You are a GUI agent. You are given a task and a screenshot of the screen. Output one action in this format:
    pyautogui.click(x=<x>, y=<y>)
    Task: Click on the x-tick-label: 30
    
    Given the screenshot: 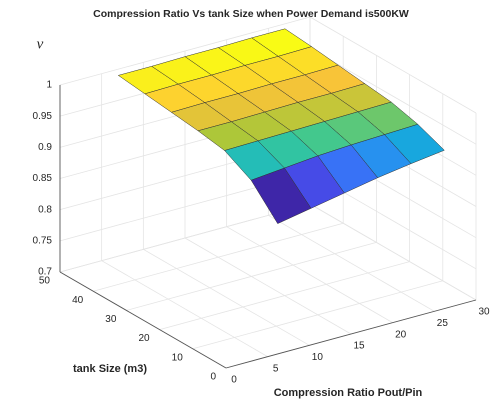 What is the action you would take?
    pyautogui.click(x=484, y=312)
    